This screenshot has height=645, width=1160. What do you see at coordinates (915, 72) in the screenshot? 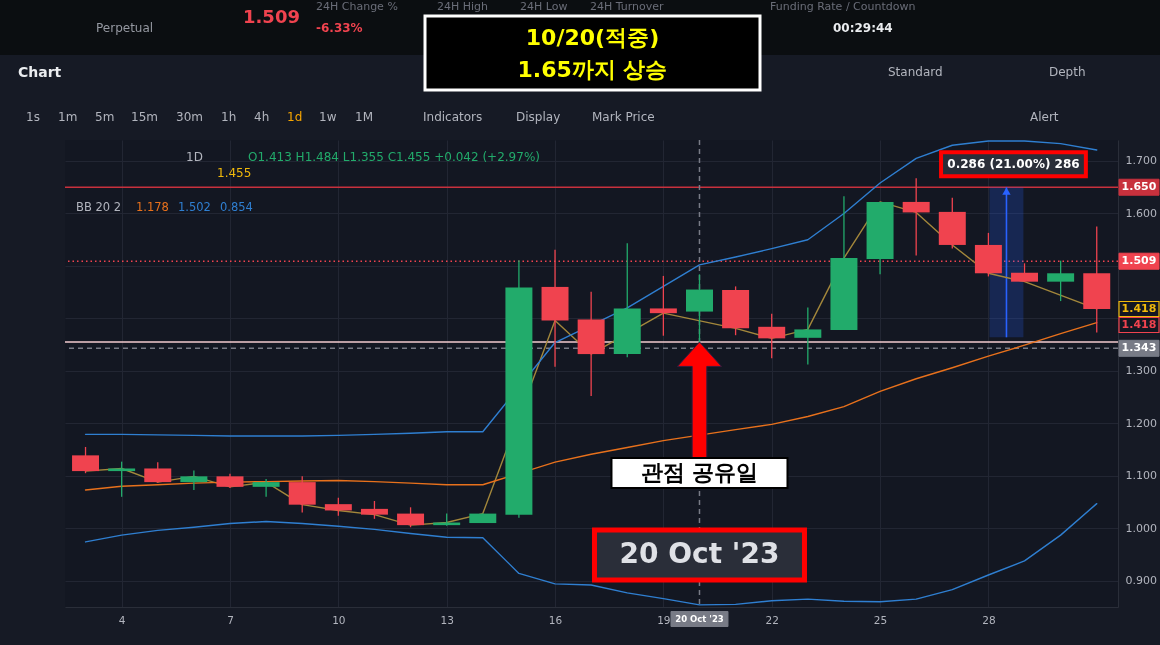
I see `text: Standard` at bounding box center [915, 72].